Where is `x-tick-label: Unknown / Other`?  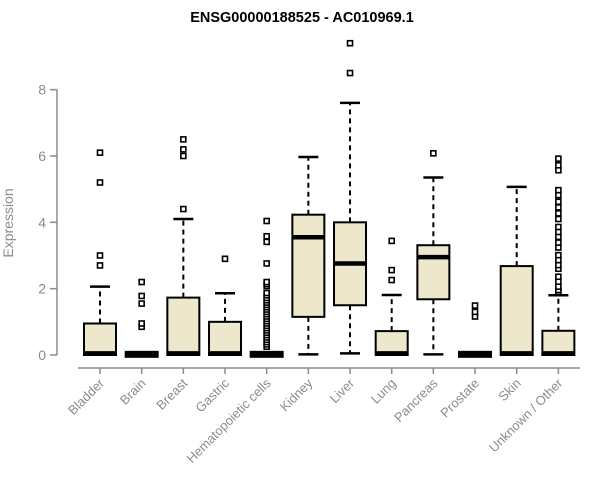
x-tick-label: Unknown / Other is located at coordinates (526, 415).